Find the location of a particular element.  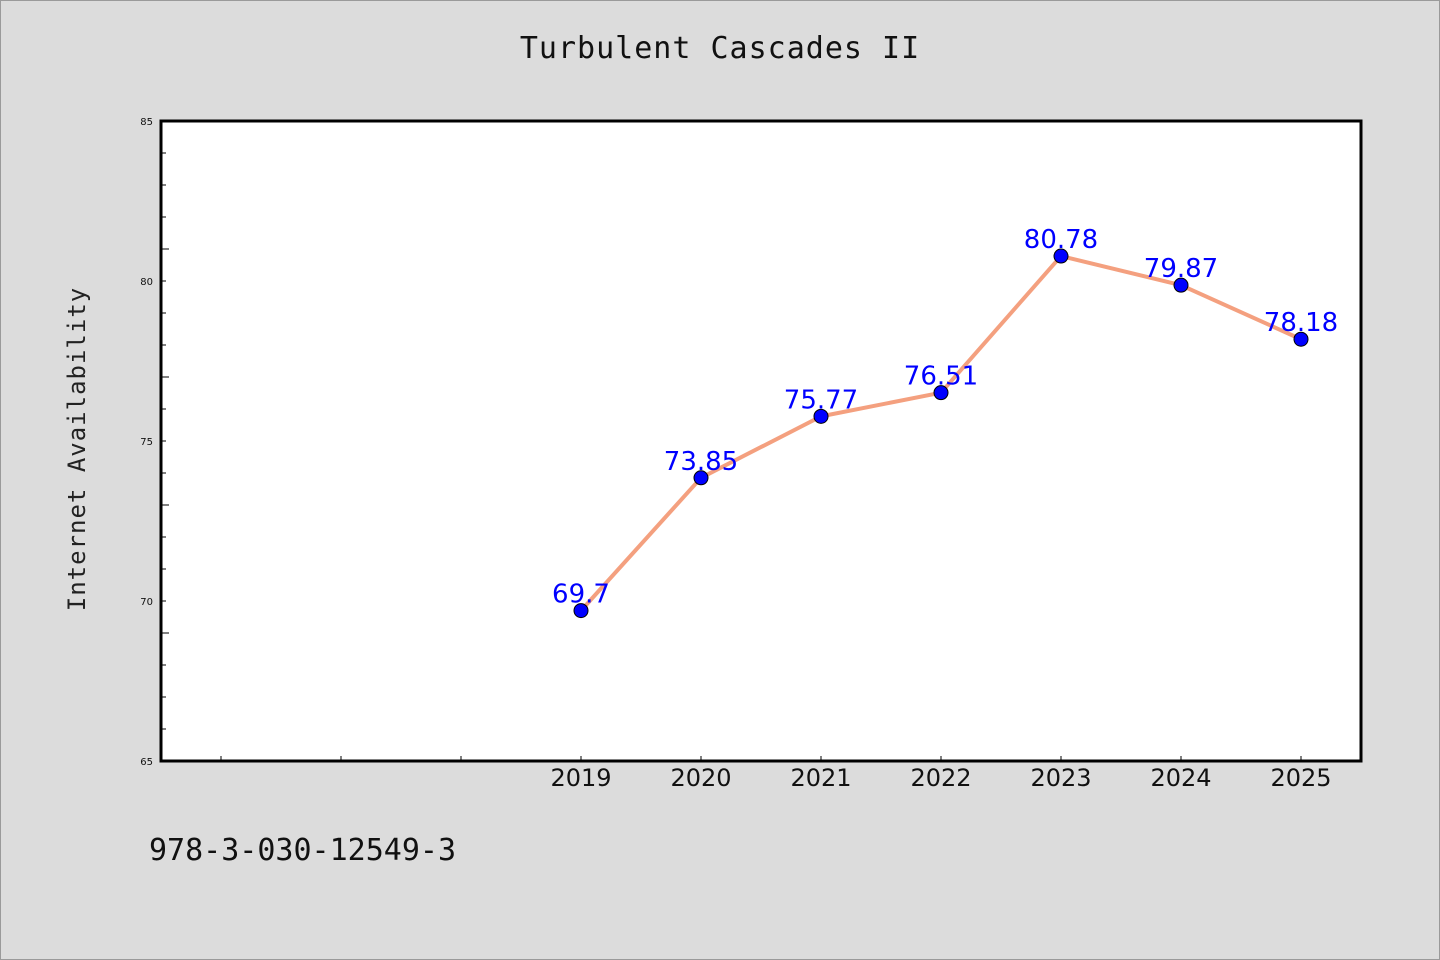

data-label: 79.87 is located at coordinates (1181, 269).